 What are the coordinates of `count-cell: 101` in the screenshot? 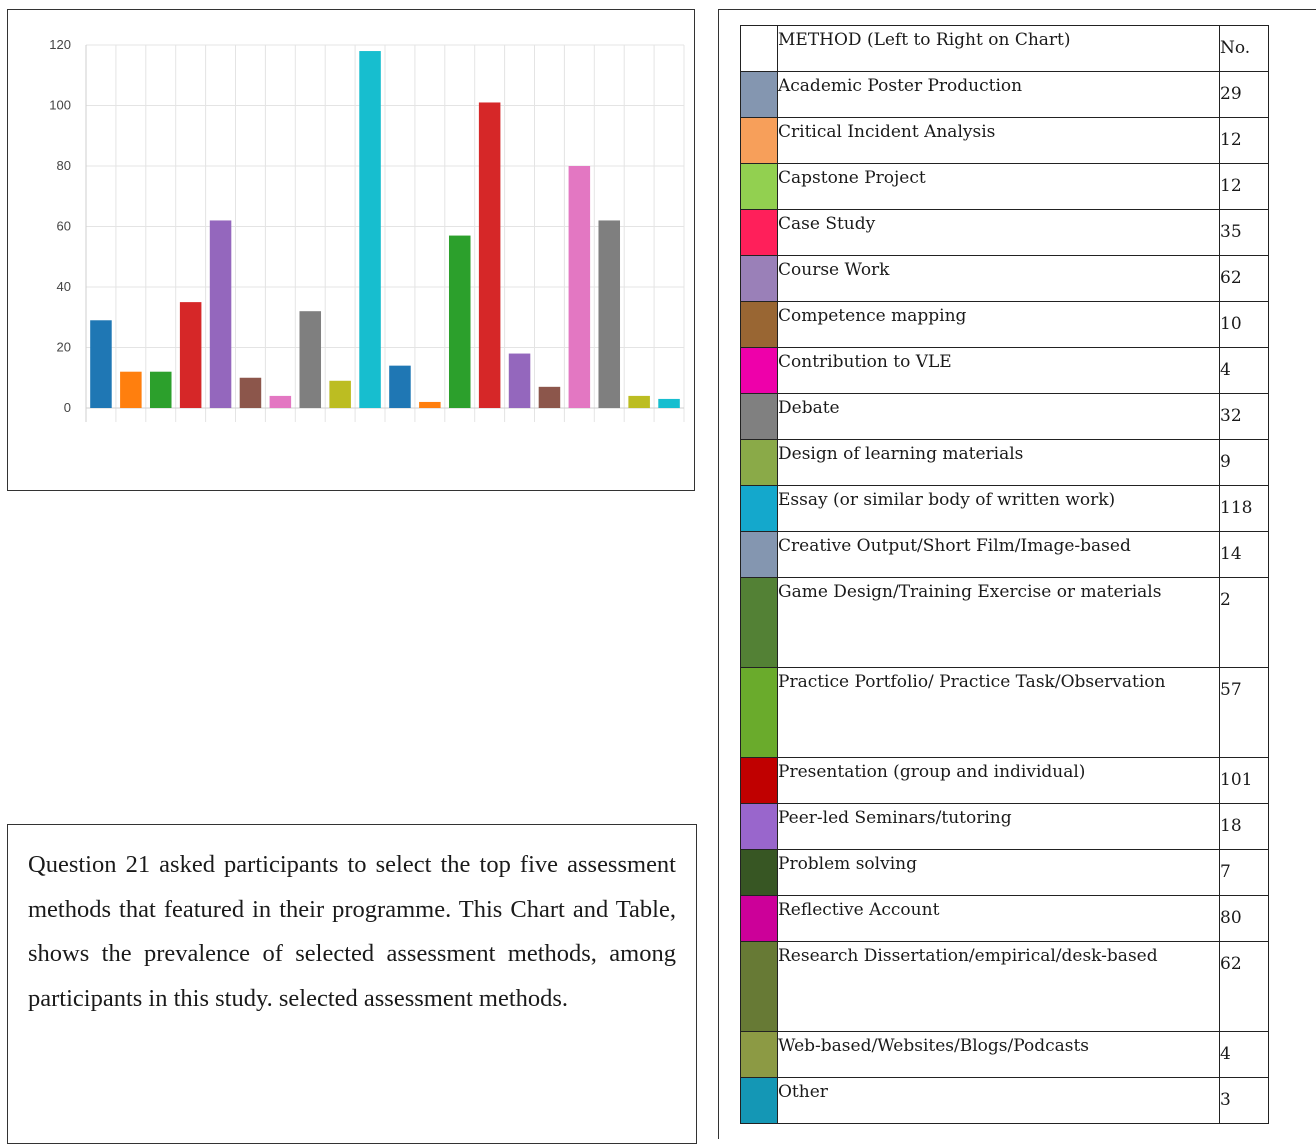 It's located at (1244, 780).